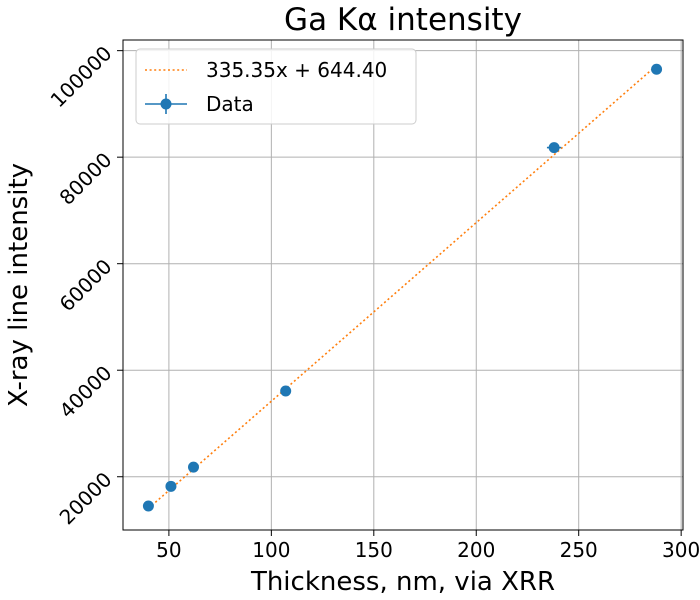 This screenshot has height=600, width=700. I want to click on chart-title: Ga Kα intensity, so click(403, 20).